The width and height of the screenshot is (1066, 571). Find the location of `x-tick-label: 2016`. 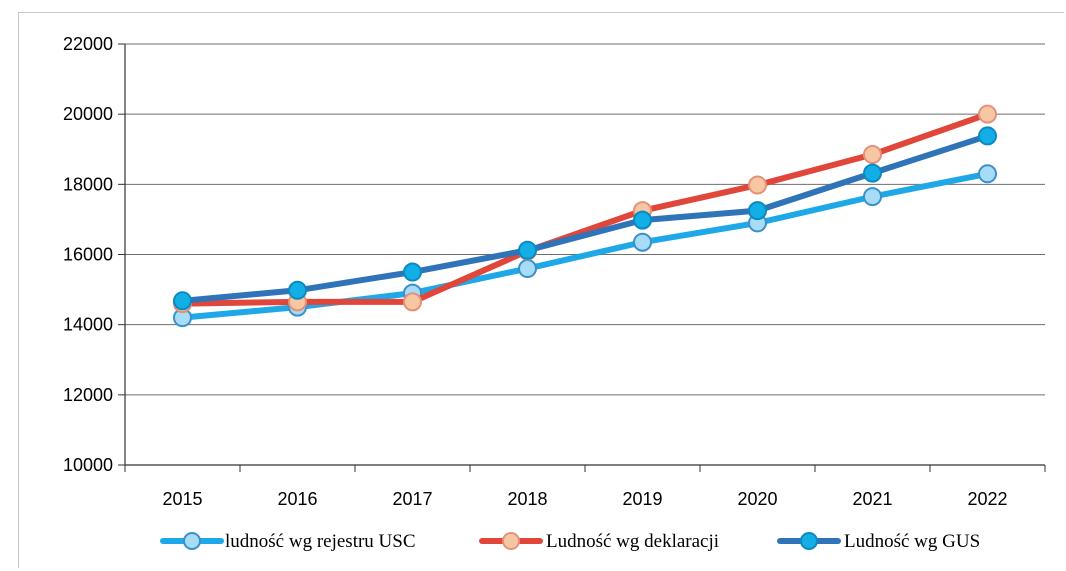

x-tick-label: 2016 is located at coordinates (297, 499).